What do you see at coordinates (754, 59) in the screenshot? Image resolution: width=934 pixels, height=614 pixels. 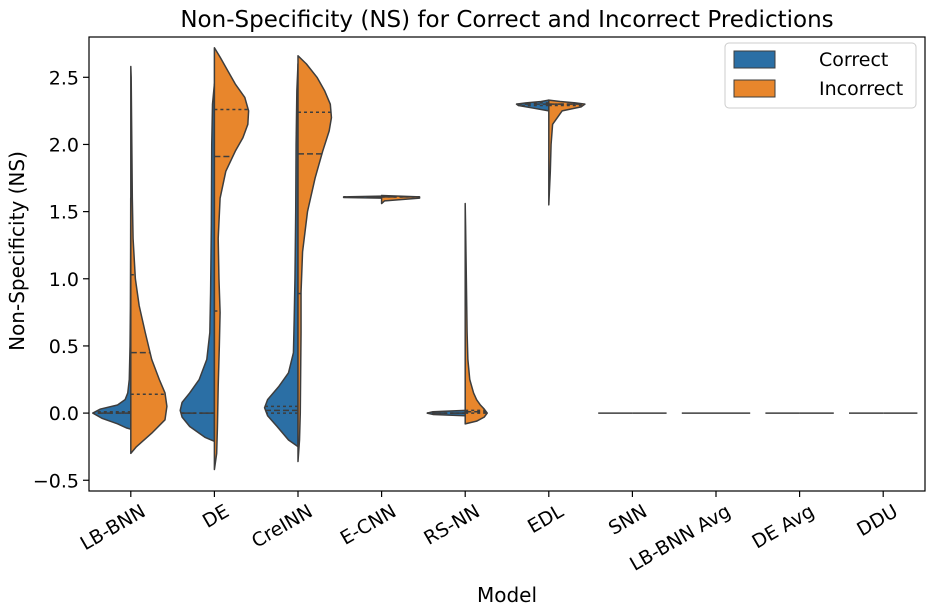 I see `legend-swatch-correct` at bounding box center [754, 59].